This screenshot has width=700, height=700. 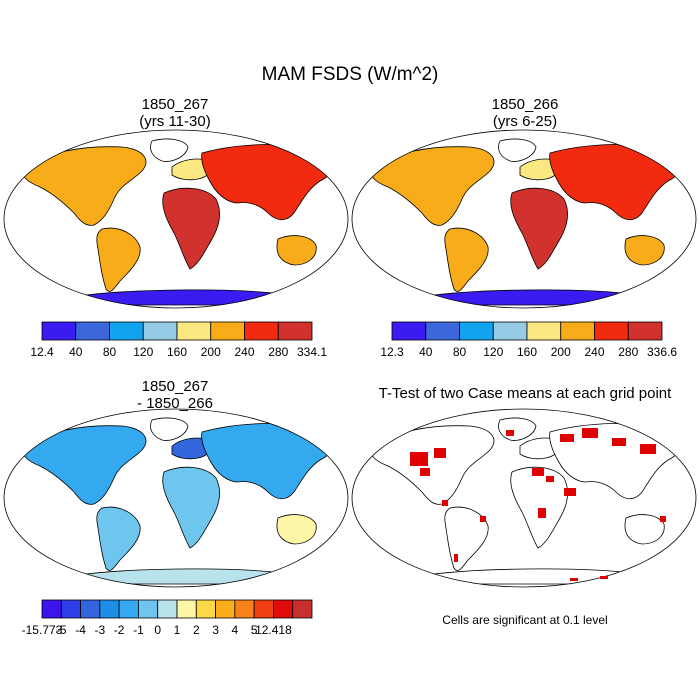 I want to click on map1-australia, so click(x=296, y=250).